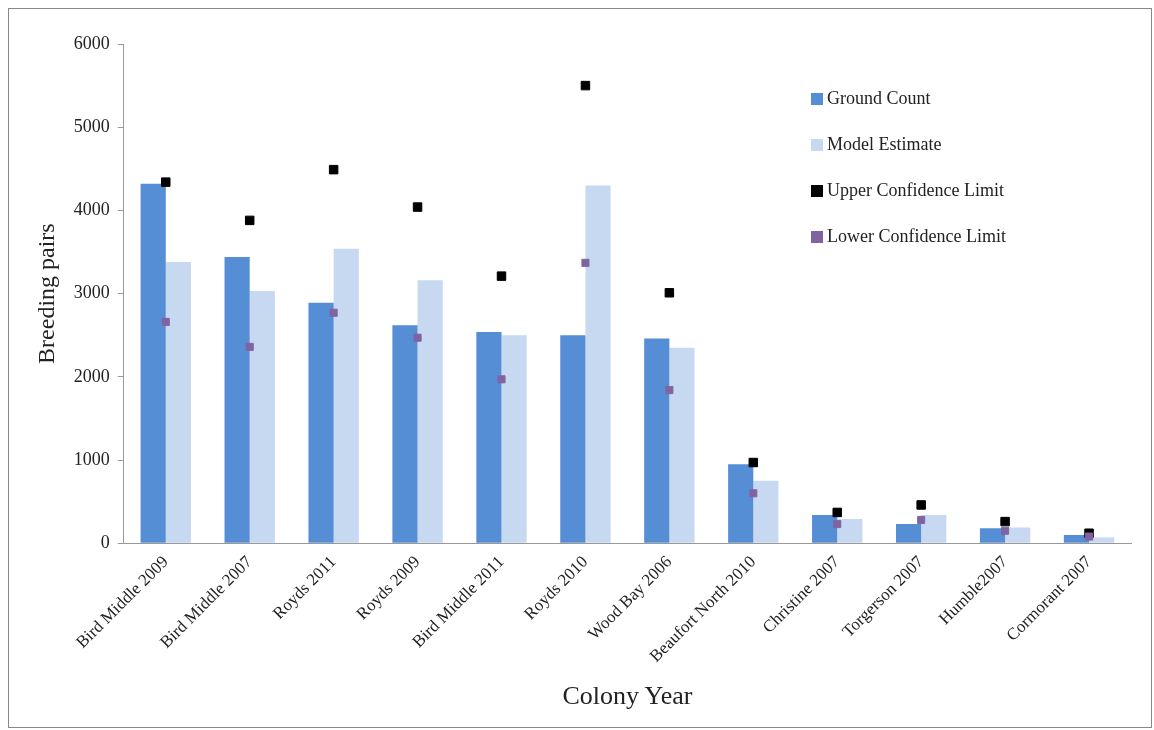 The width and height of the screenshot is (1154, 730). Describe the element at coordinates (91, 125) in the screenshot. I see `y-tick-label: 5000` at that location.